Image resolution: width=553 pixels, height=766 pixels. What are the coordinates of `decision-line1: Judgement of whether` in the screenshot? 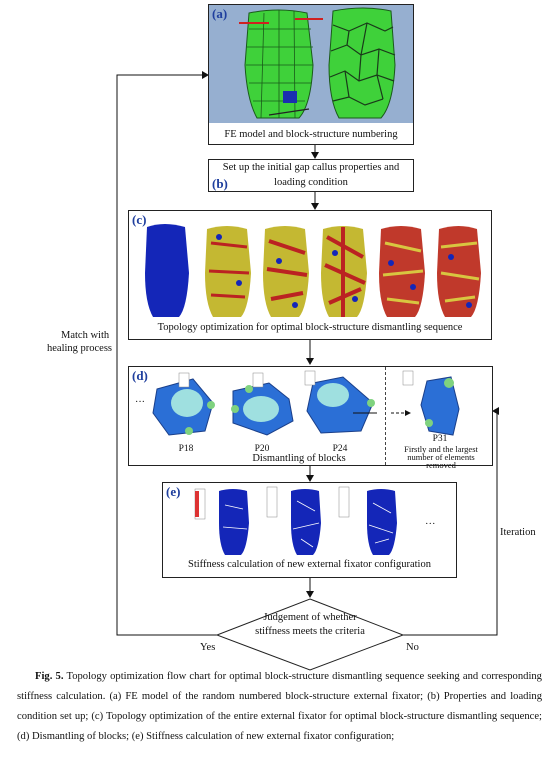 It's located at (310, 617).